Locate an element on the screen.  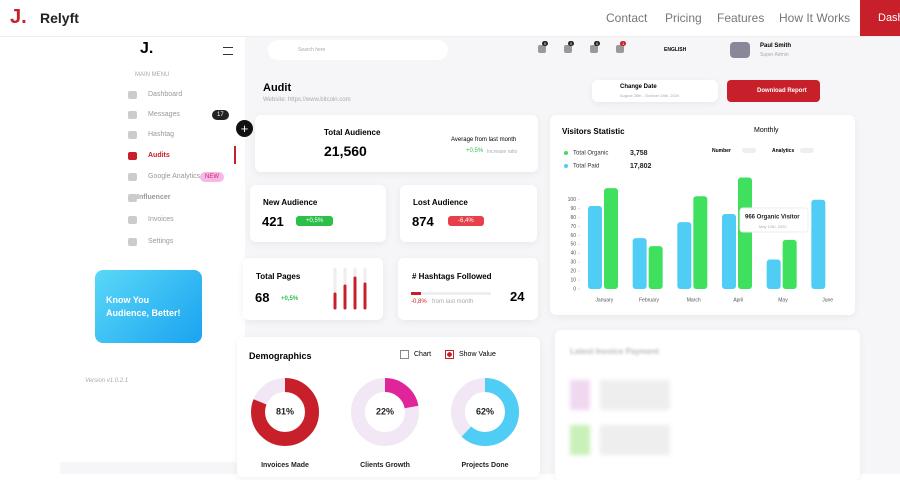
audit-website: Website: https://www.bitcoin.com is located at coordinates (307, 100).